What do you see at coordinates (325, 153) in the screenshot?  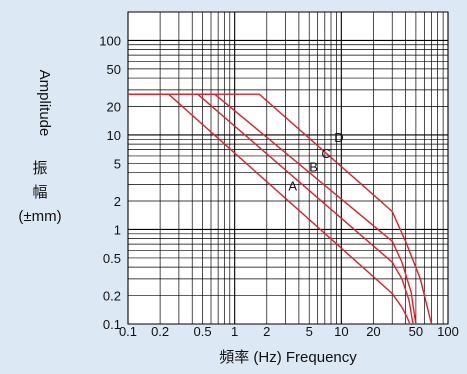 I see `curve-label-c: C` at bounding box center [325, 153].